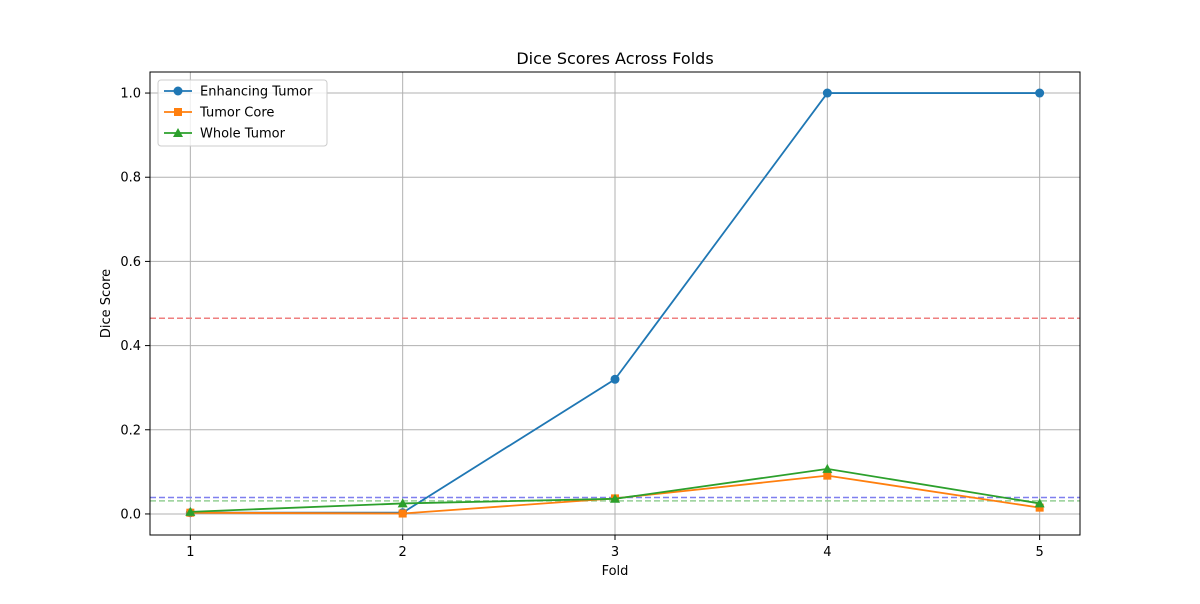 This screenshot has height=604, width=1200. What do you see at coordinates (130, 346) in the screenshot?
I see `y-tick-label: 0.4` at bounding box center [130, 346].